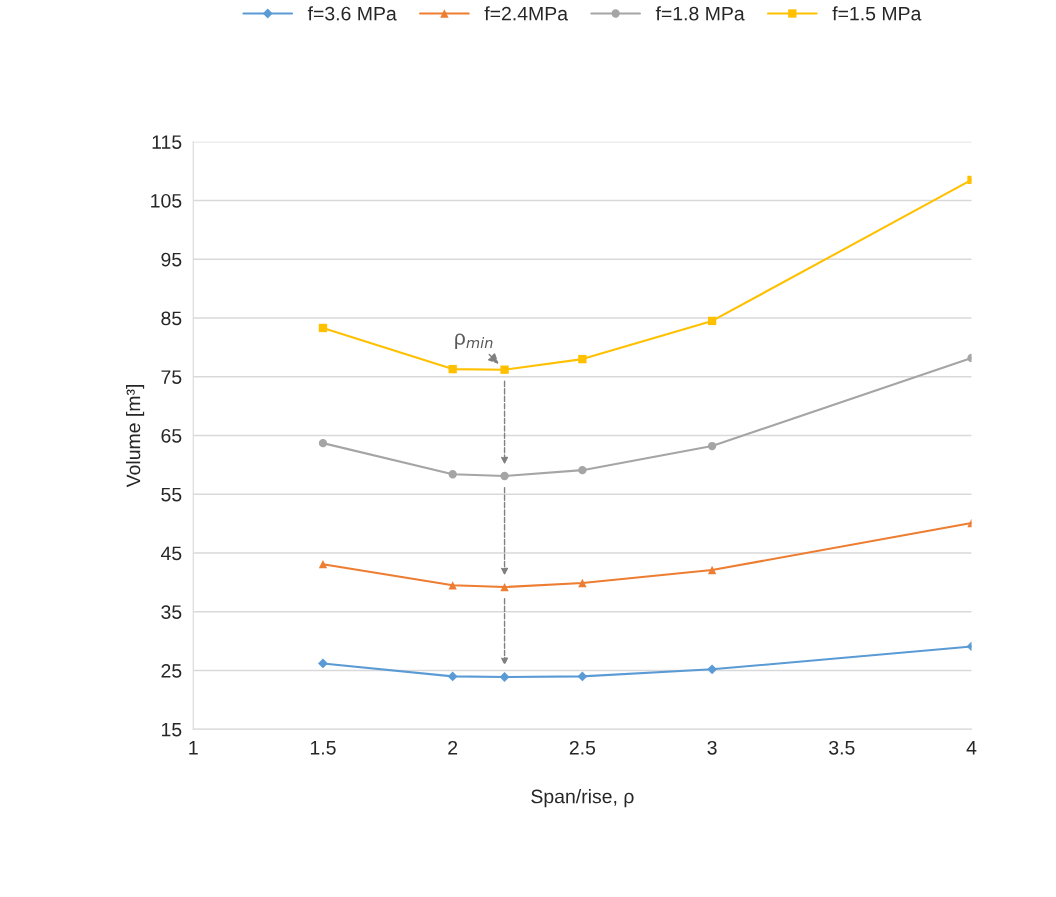 The height and width of the screenshot is (897, 1056). What do you see at coordinates (171, 435) in the screenshot?
I see `y-tick-label: 65` at bounding box center [171, 435].